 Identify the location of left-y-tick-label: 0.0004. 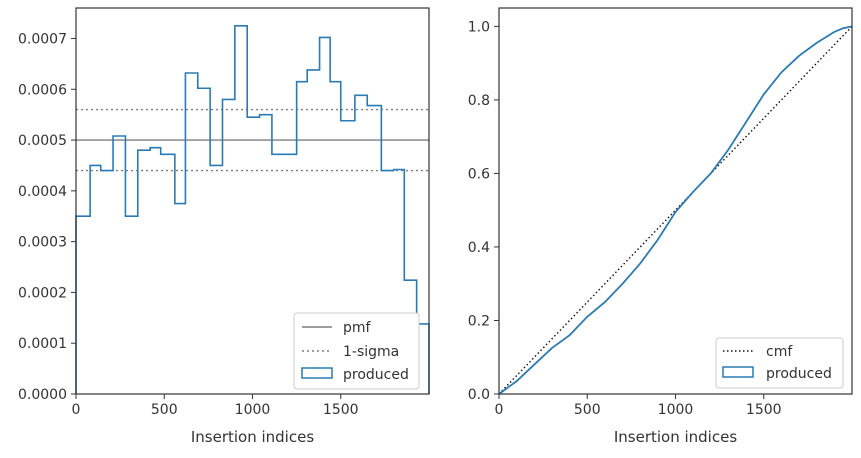
(42, 192).